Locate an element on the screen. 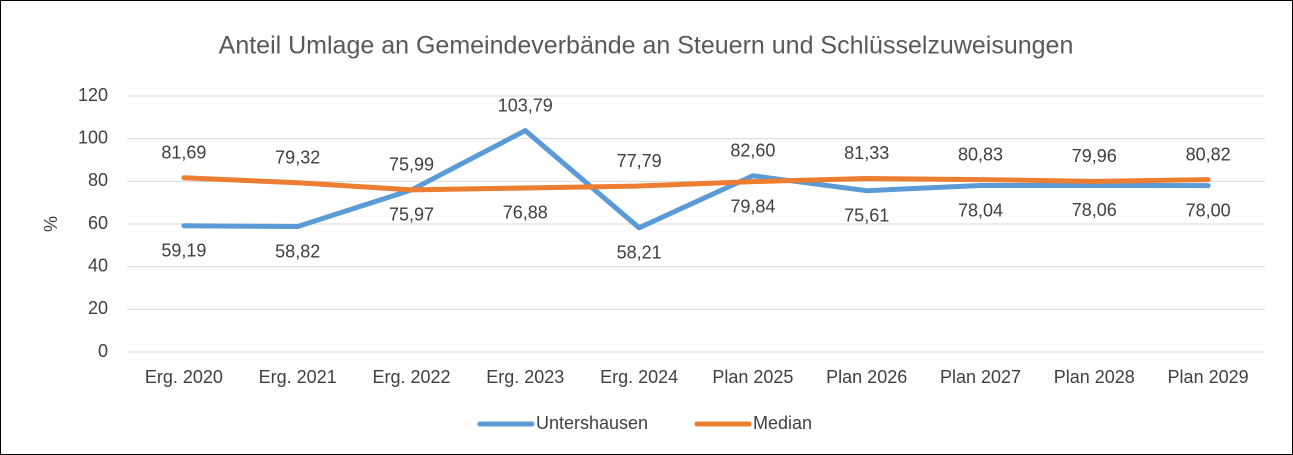 This screenshot has height=455, width=1293. y-axis-label: % is located at coordinates (51, 224).